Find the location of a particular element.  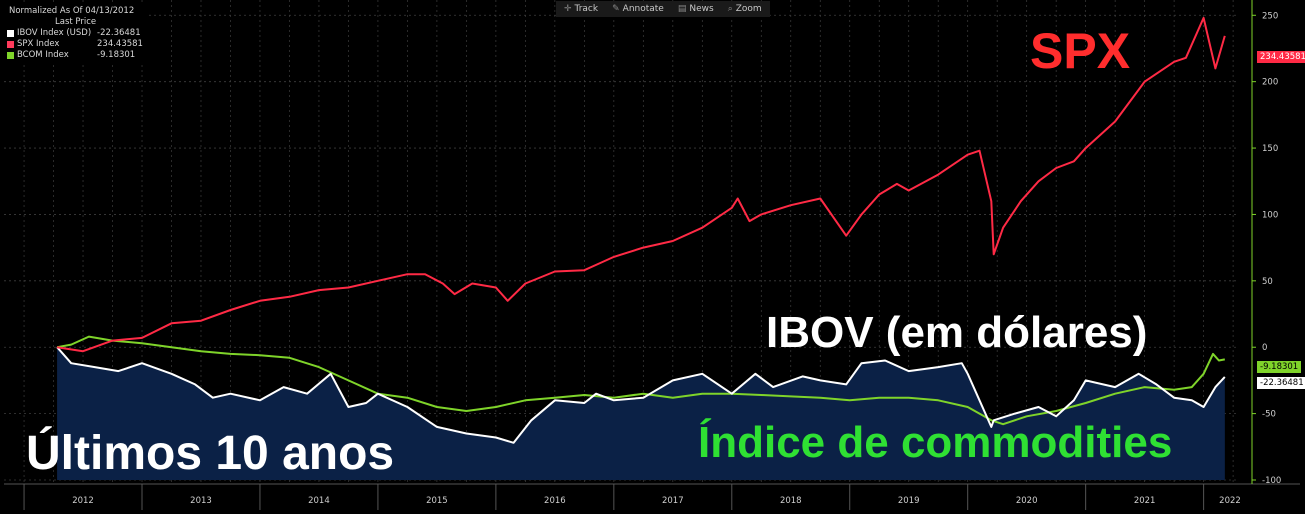

x-tick-label: 2013 is located at coordinates (201, 501).